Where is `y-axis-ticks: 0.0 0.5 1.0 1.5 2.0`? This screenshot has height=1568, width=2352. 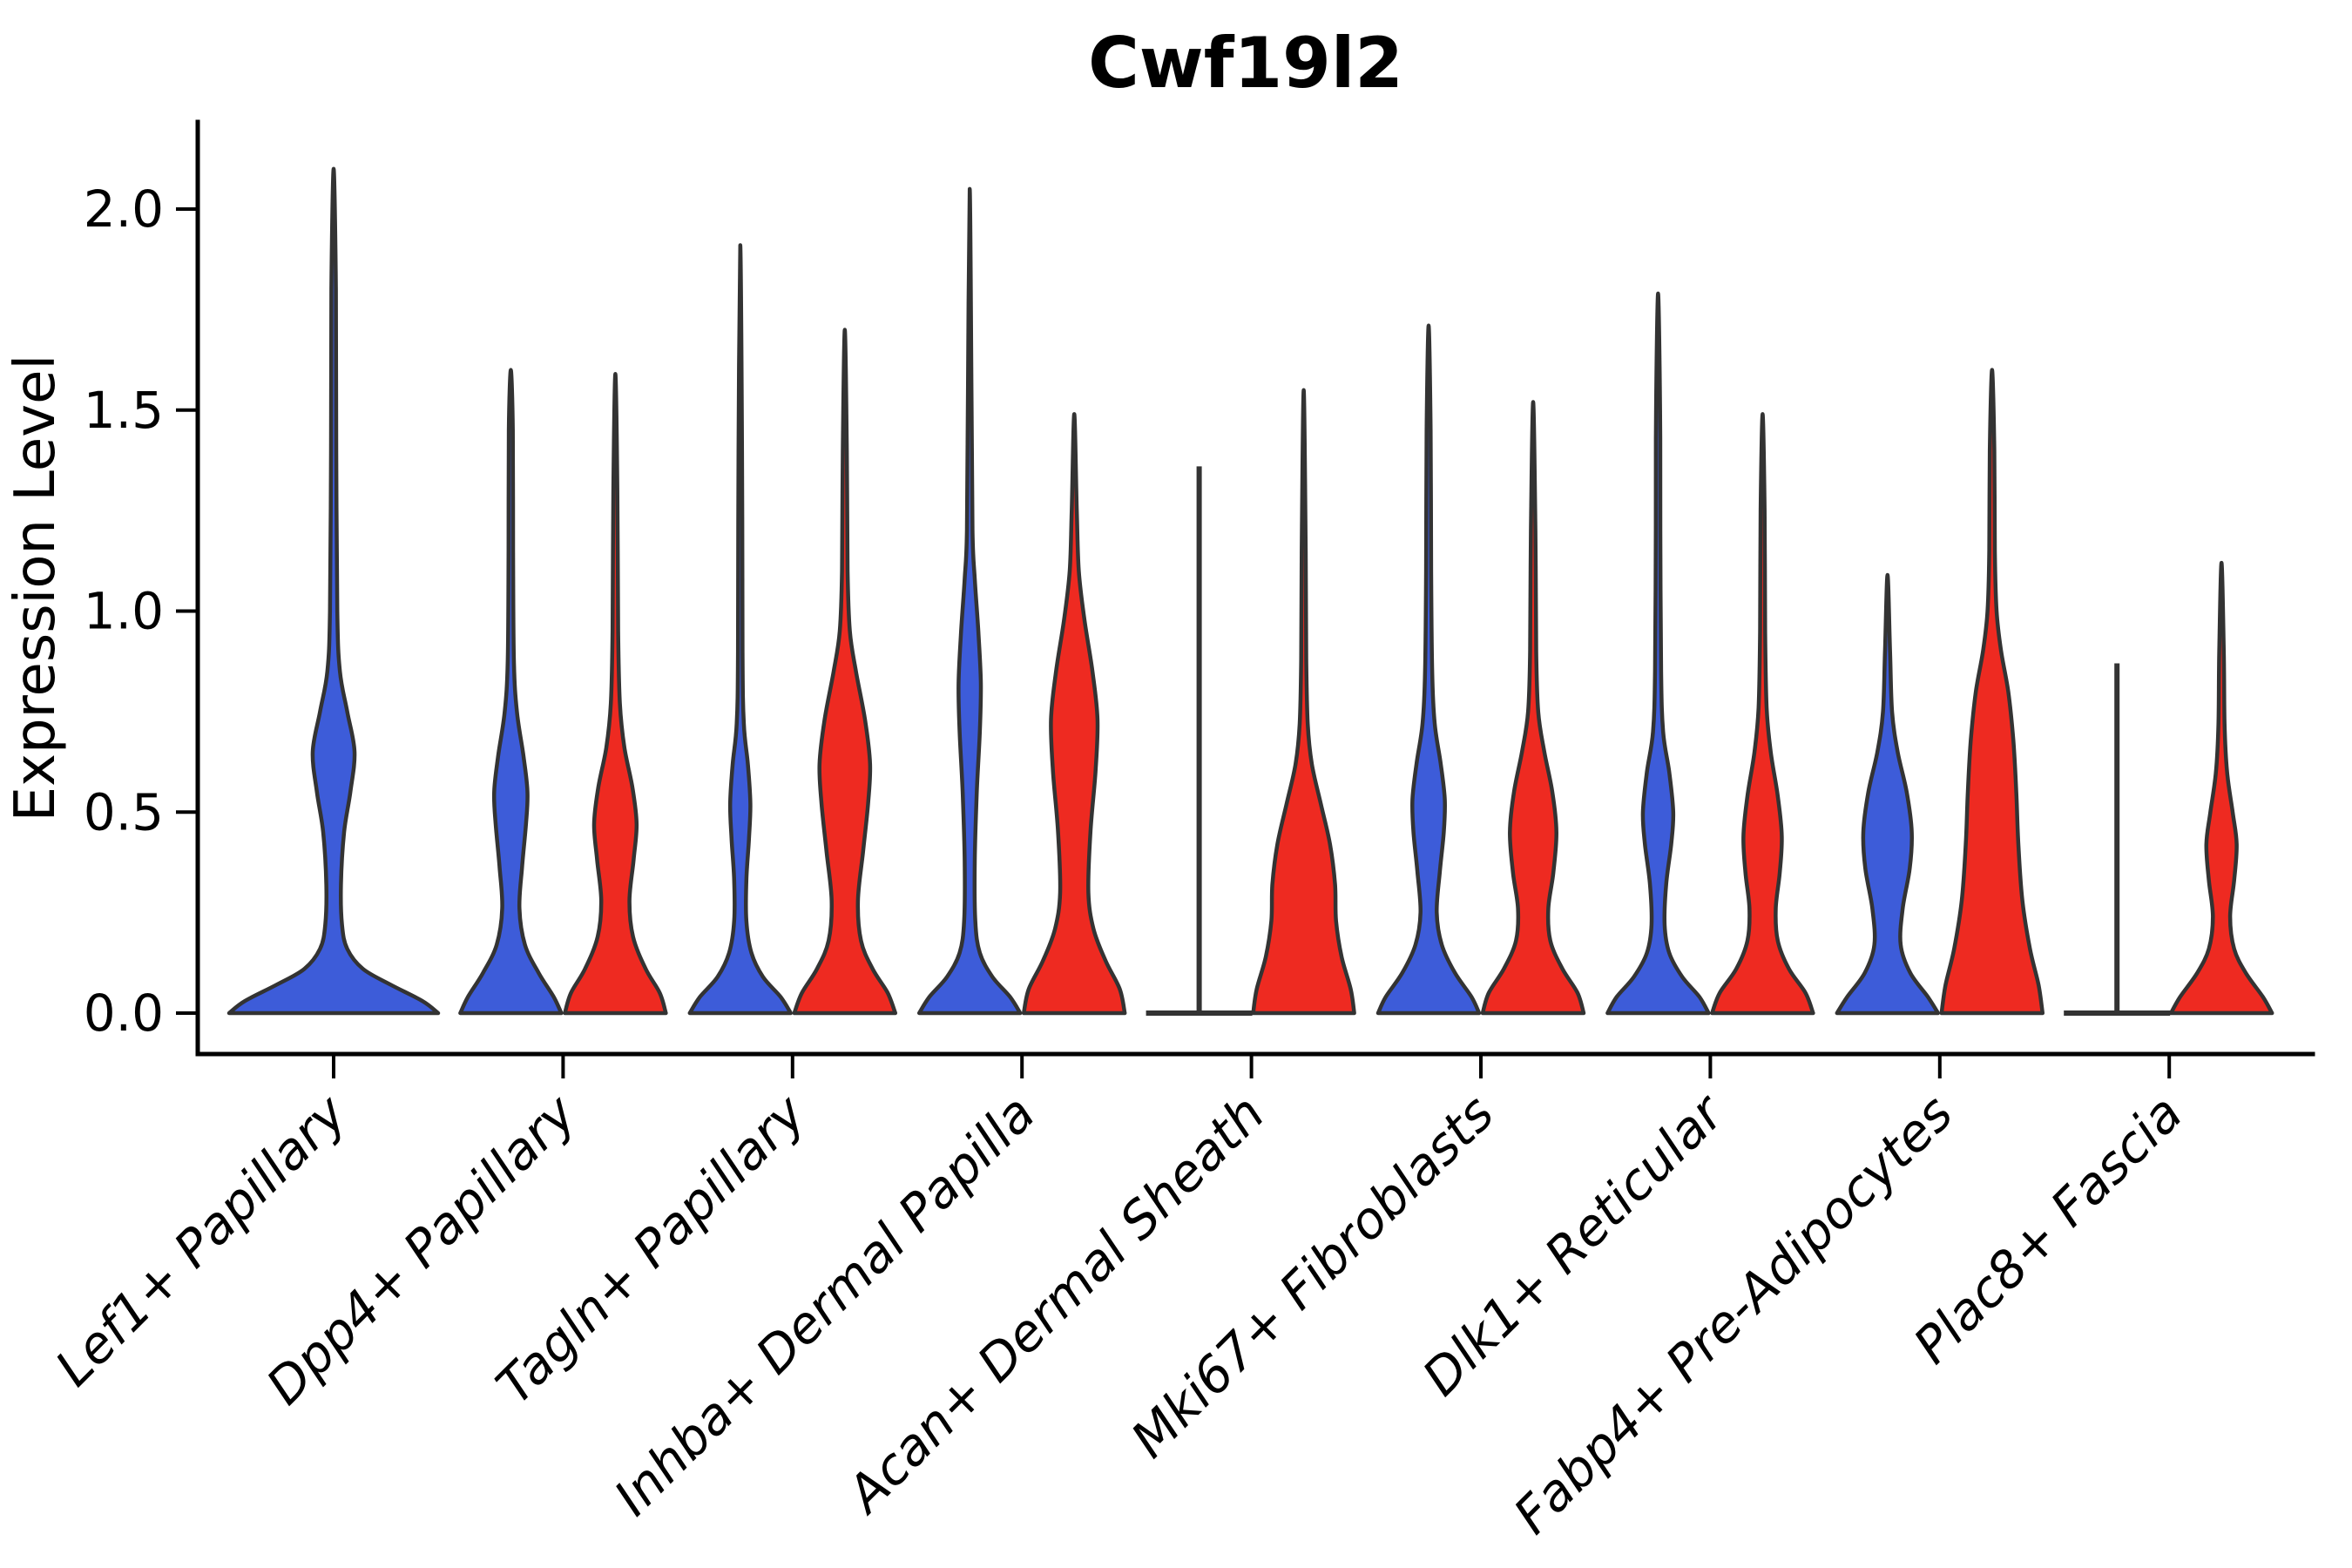 y-axis-ticks: 0.0 0.5 1.0 1.5 2.0 is located at coordinates (141, 611).